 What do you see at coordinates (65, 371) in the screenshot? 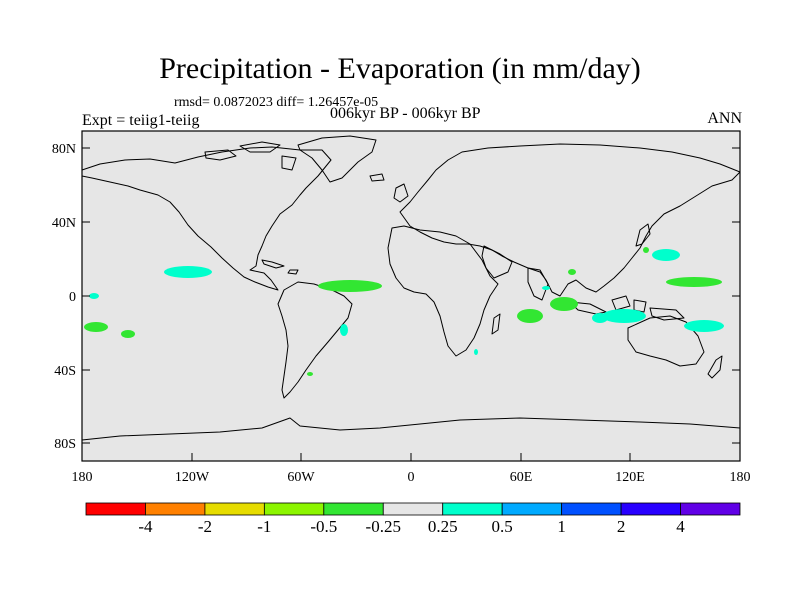
I see `lat-label-40s: 40S` at bounding box center [65, 371].